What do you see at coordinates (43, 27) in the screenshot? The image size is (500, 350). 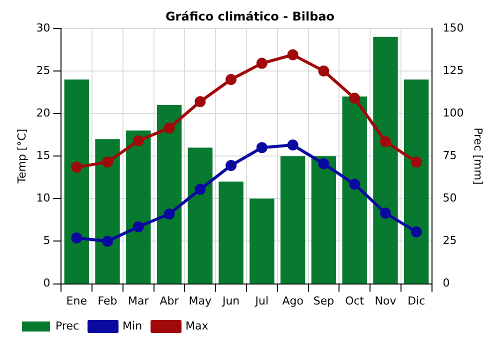 I see `y-tick-label: 30` at bounding box center [43, 27].